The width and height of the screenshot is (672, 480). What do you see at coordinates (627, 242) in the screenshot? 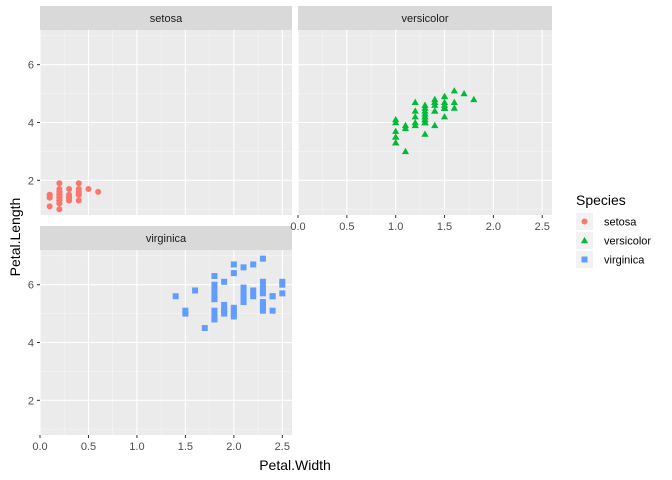
I see `legend-label: versicolor` at bounding box center [627, 242].